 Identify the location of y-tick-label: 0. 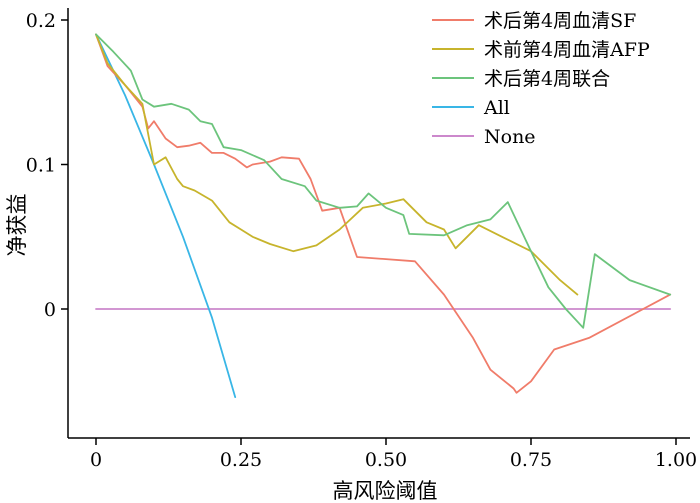
(50, 310).